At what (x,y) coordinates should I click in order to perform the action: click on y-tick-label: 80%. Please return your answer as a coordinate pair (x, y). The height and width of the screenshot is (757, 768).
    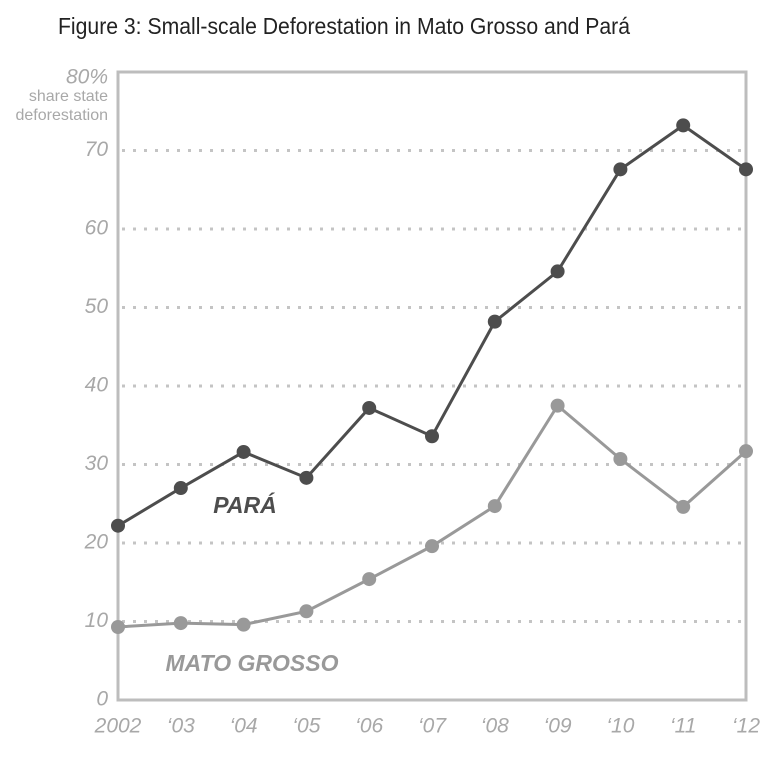
    Looking at the image, I should click on (87, 77).